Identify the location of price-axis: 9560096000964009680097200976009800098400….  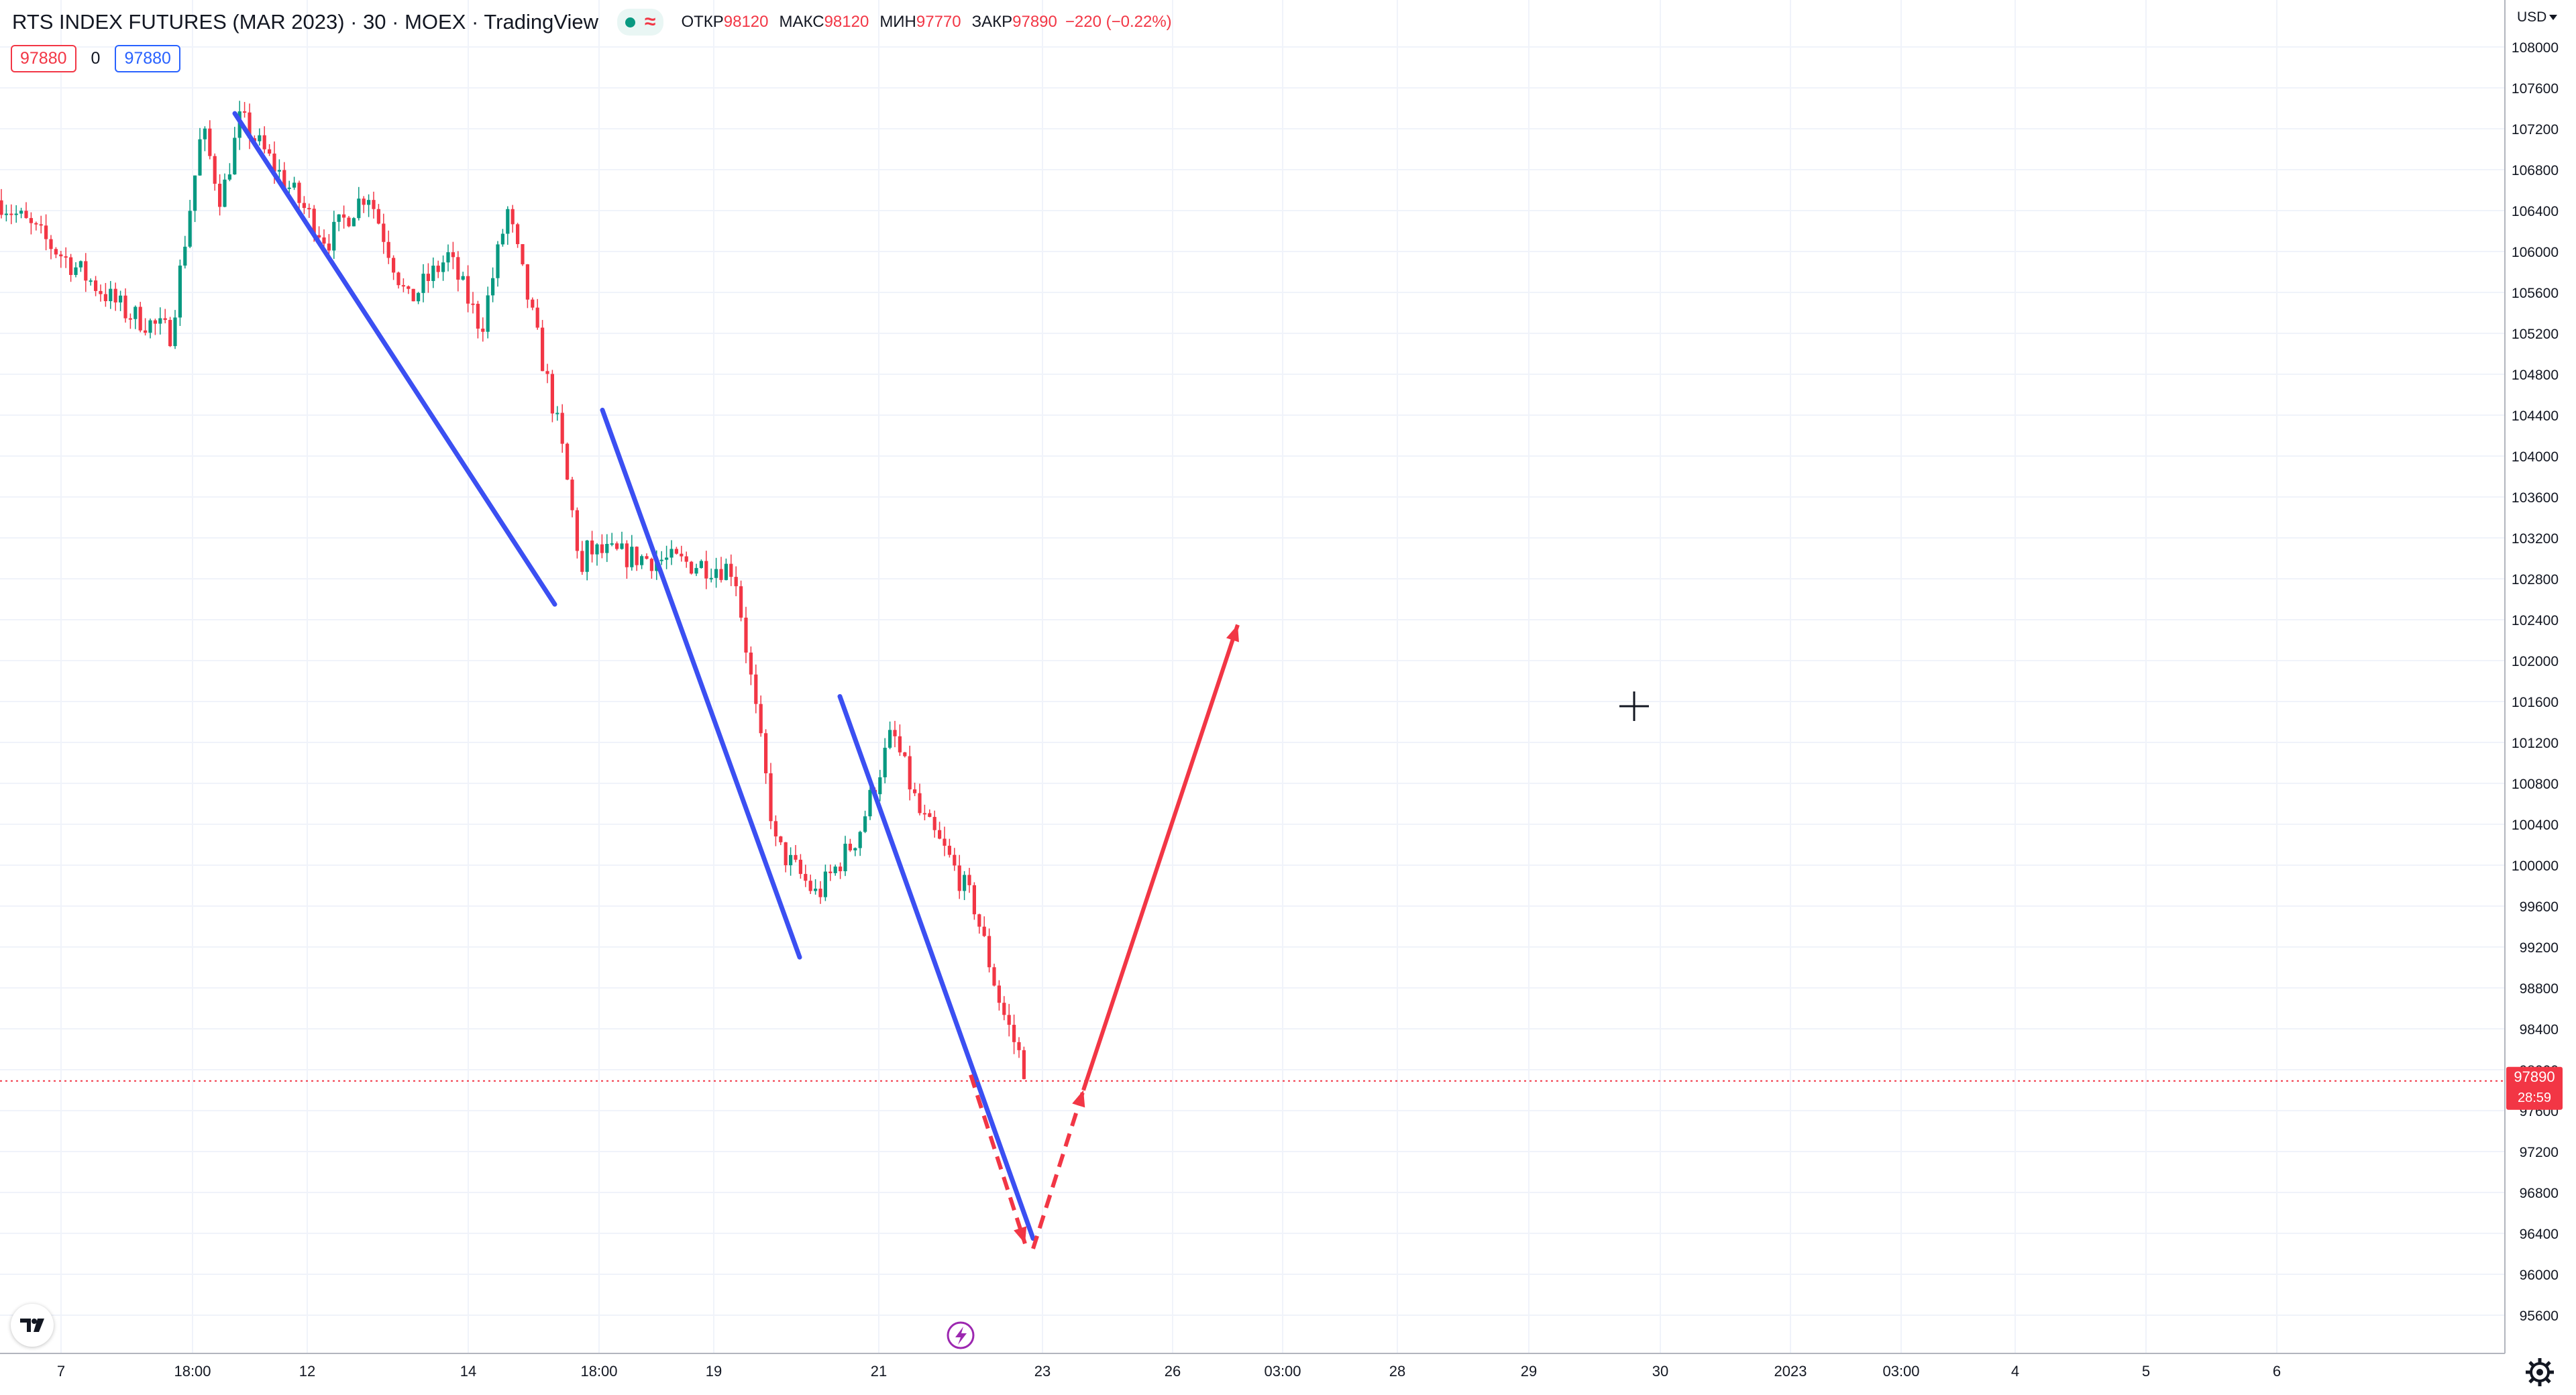
(2535, 682).